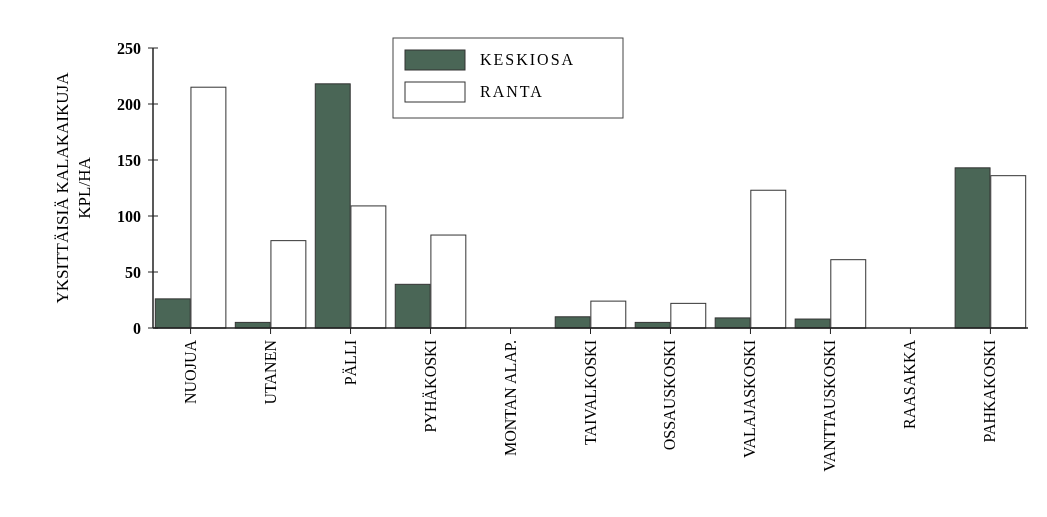 This screenshot has height=517, width=1047. Describe the element at coordinates (830, 406) in the screenshot. I see `x-tick-label: VANTTAUSKOSKI` at that location.